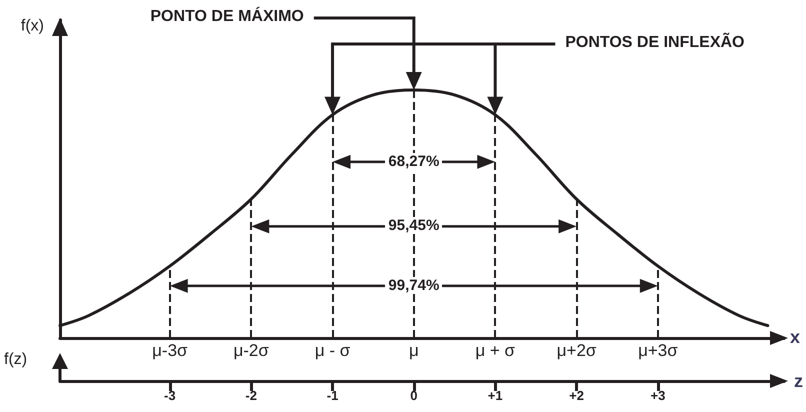 The width and height of the screenshot is (806, 412). I want to click on x-axis-title: z, so click(798, 381).